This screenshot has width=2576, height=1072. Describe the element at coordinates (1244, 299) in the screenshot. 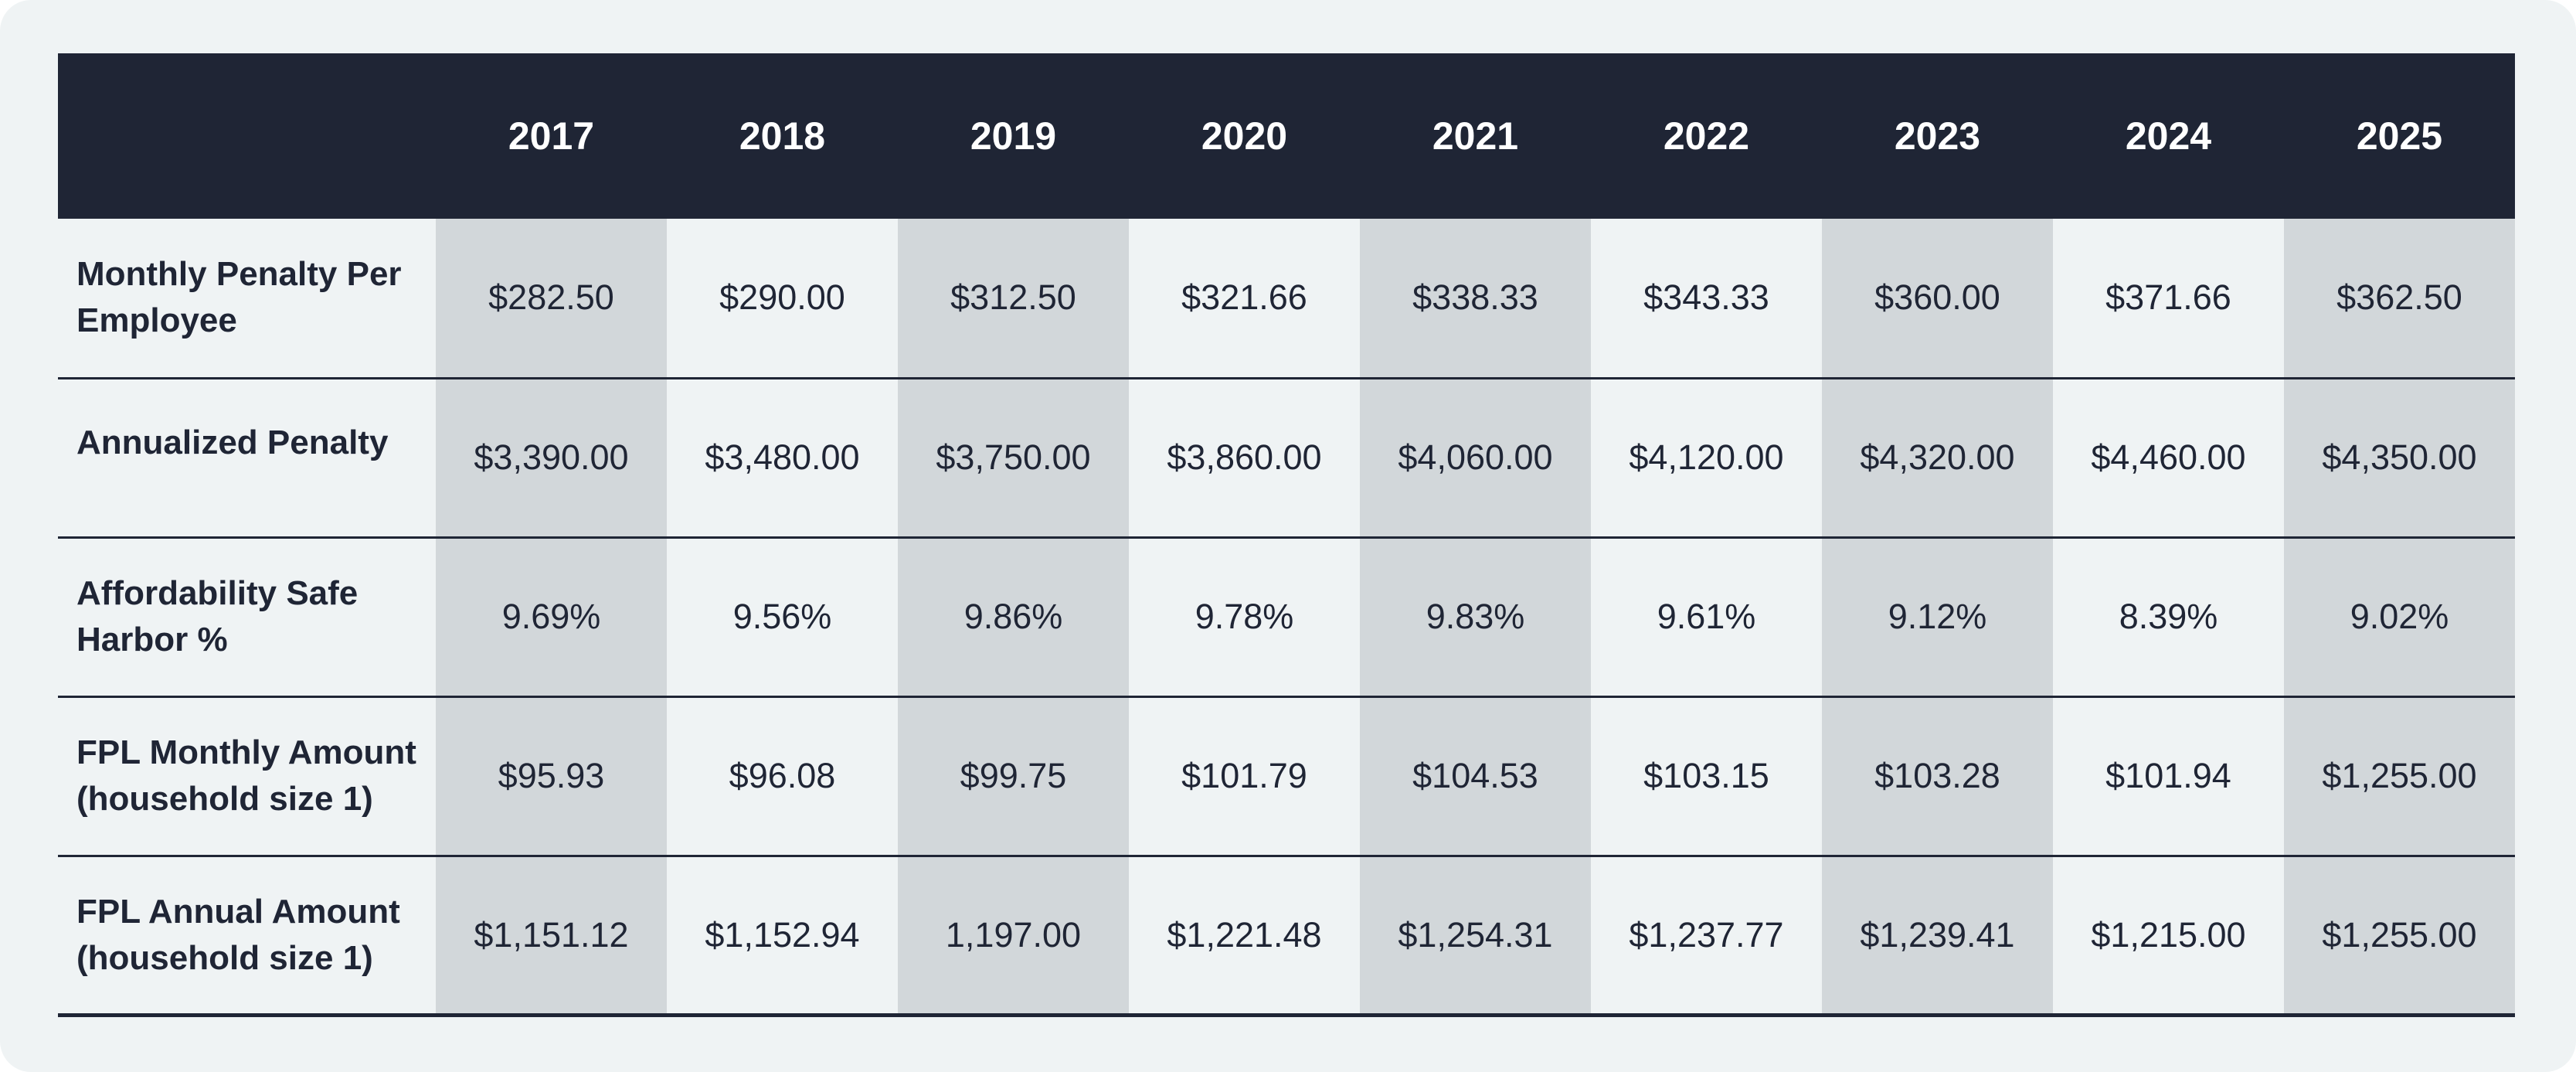

I see `table-cell: $321.66` at that location.